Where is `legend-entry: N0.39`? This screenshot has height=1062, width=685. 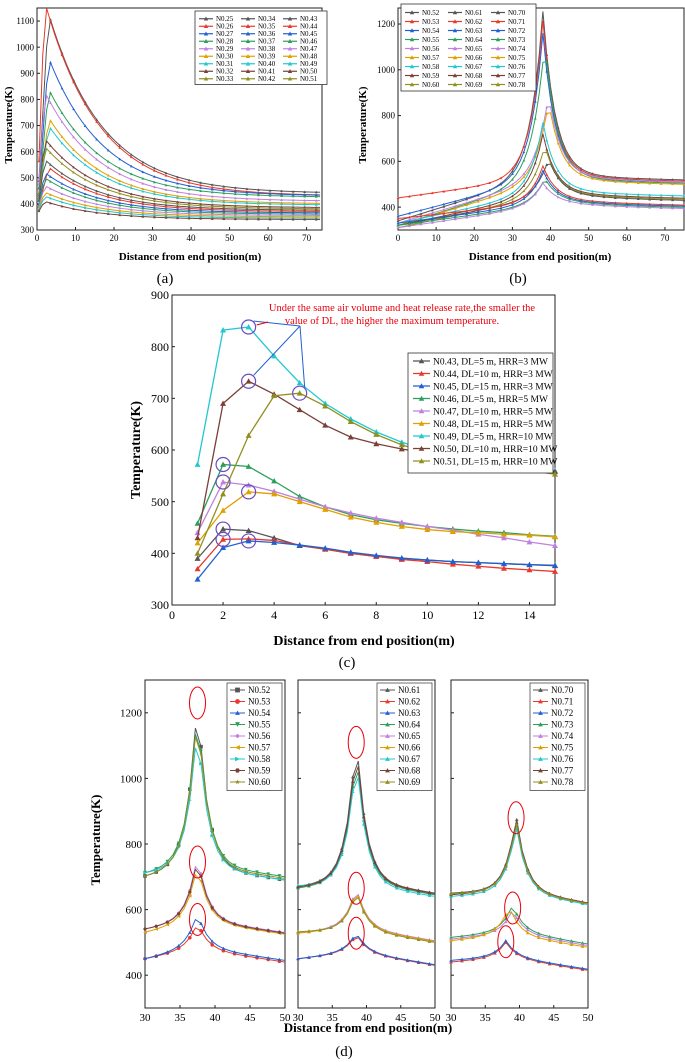 legend-entry: N0.39 is located at coordinates (267, 57).